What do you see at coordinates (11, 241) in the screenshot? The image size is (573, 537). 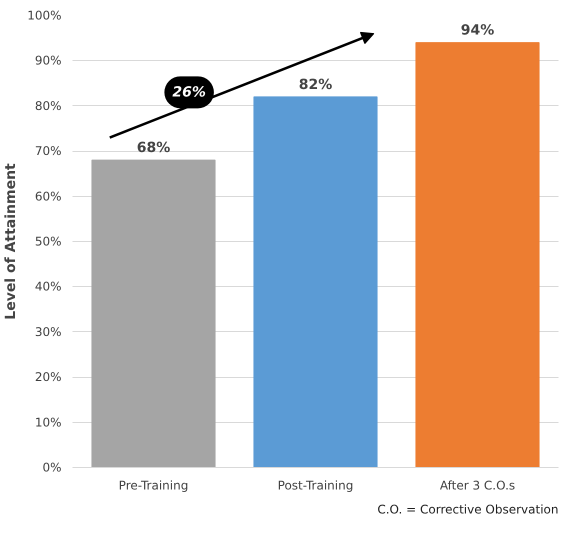 I see `y-axis-title: Level of Attainment` at bounding box center [11, 241].